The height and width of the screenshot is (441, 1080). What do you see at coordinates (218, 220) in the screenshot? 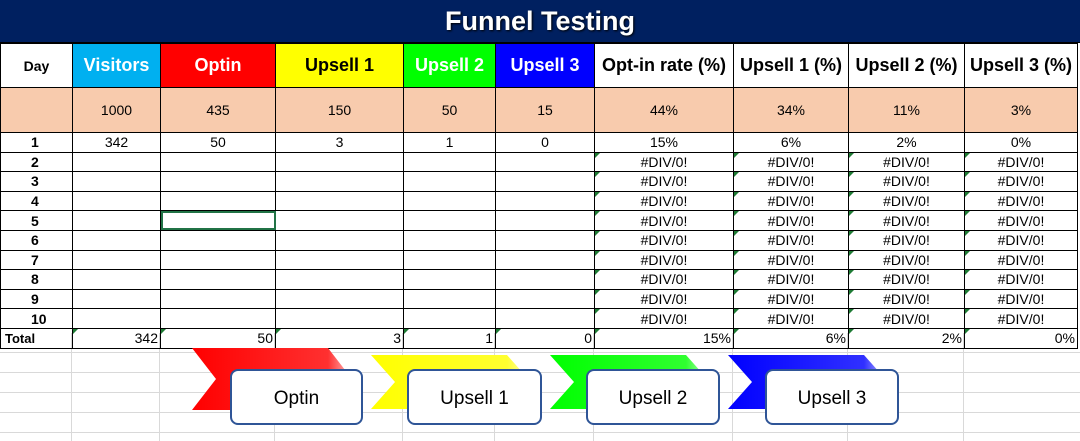
I see `selected-cell` at bounding box center [218, 220].